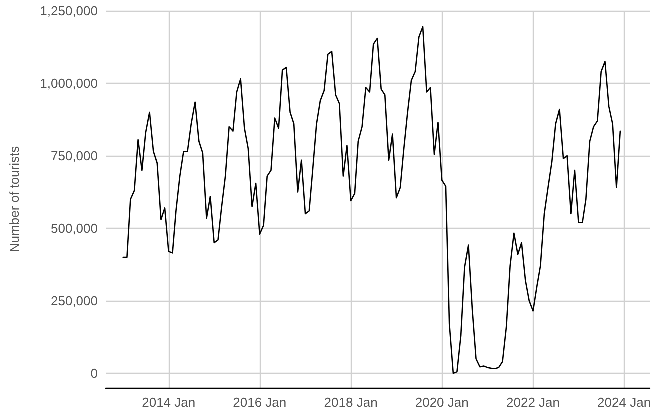 The width and height of the screenshot is (656, 413). What do you see at coordinates (69, 83) in the screenshot?
I see `y-tick-label: 1,000,000` at bounding box center [69, 83].